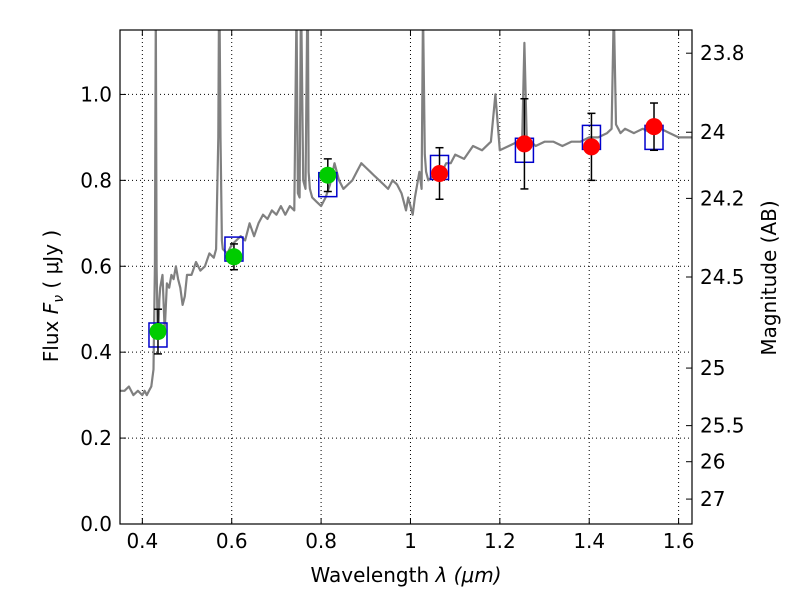 This screenshot has height=600, width=800. What do you see at coordinates (59, 299) in the screenshot?
I see `y-axis-title-subscript: ν` at bounding box center [59, 299].